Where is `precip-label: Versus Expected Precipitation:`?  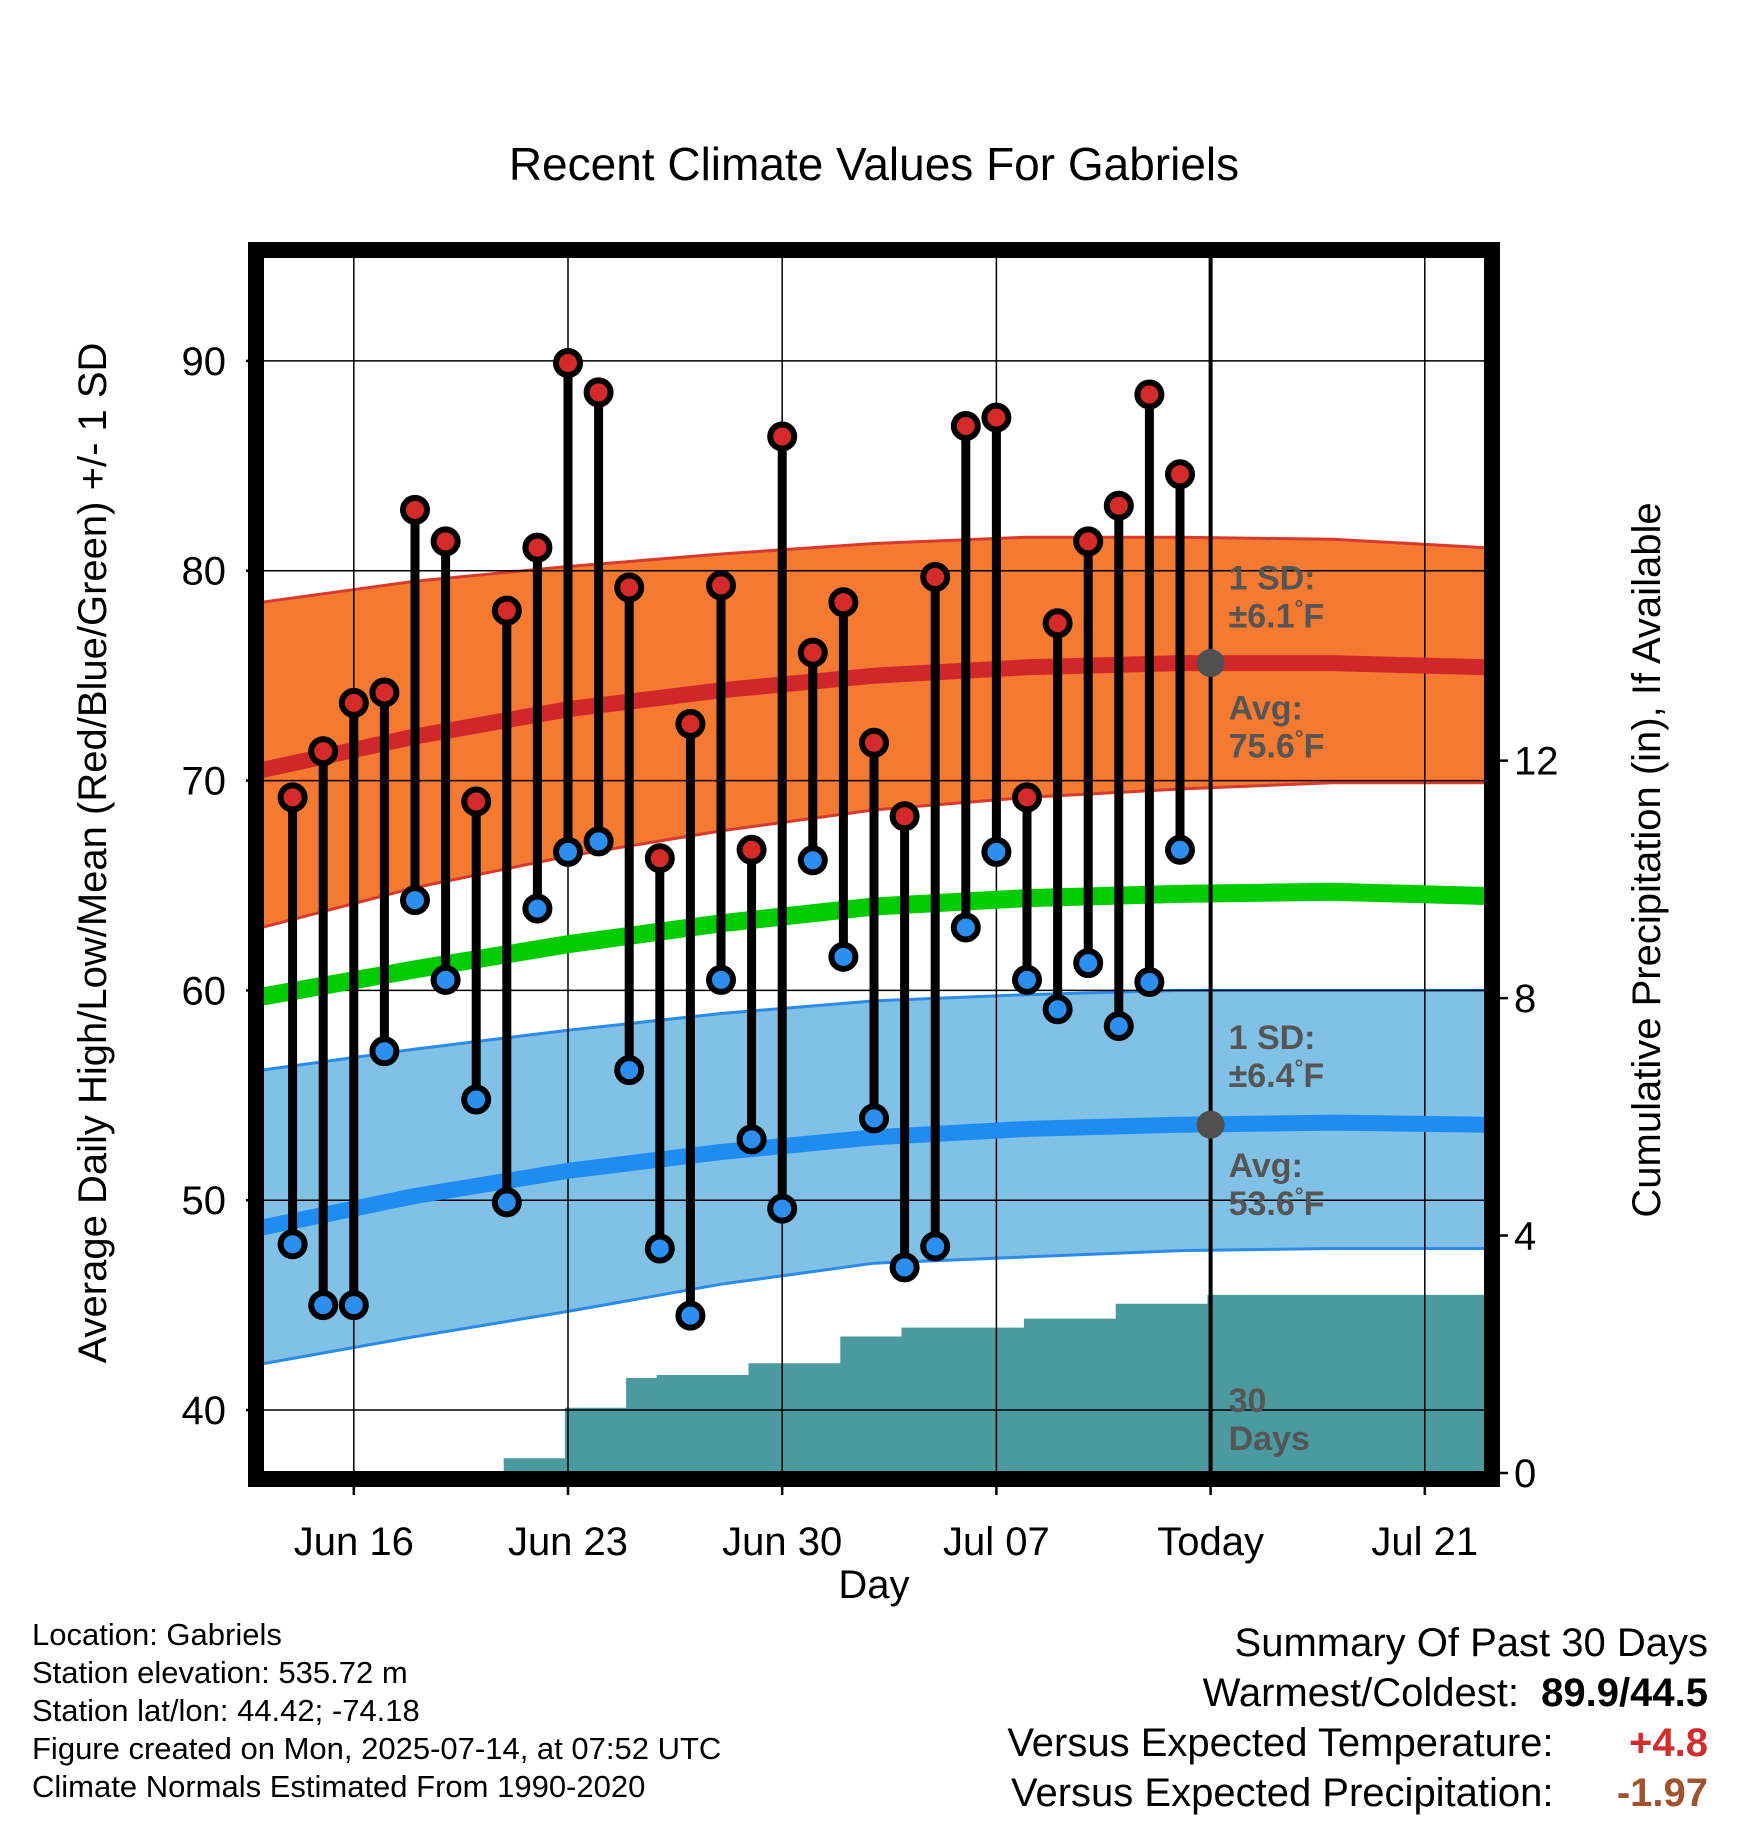
precip-label: Versus Expected Precipitation: is located at coordinates (1282, 1793).